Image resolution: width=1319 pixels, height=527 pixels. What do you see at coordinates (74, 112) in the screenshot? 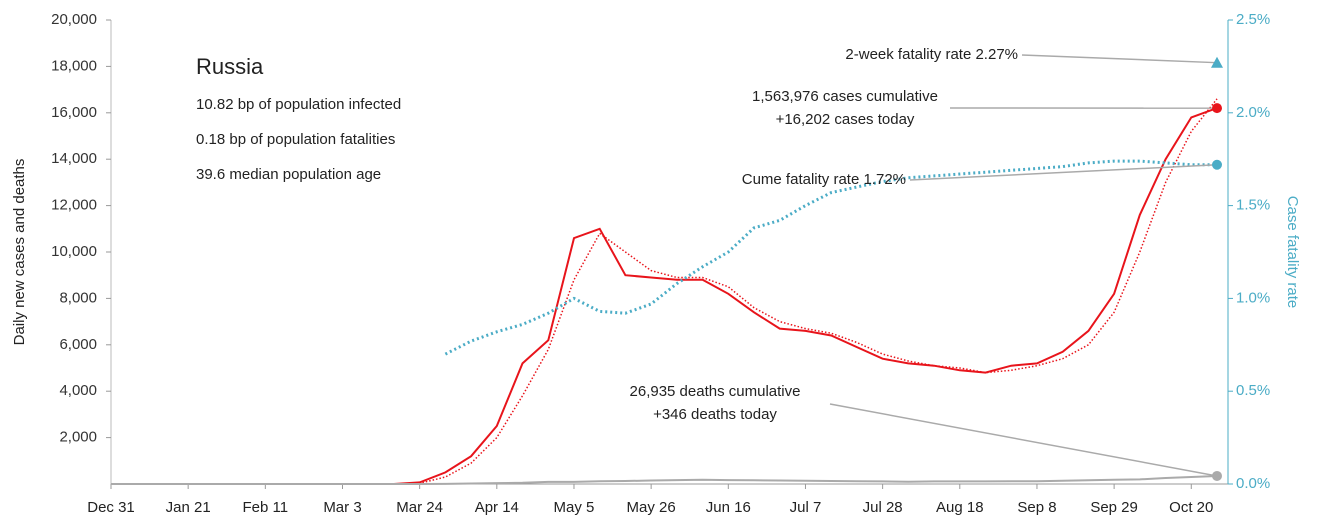
I see `y-tick-label: 16,000` at bounding box center [74, 112].